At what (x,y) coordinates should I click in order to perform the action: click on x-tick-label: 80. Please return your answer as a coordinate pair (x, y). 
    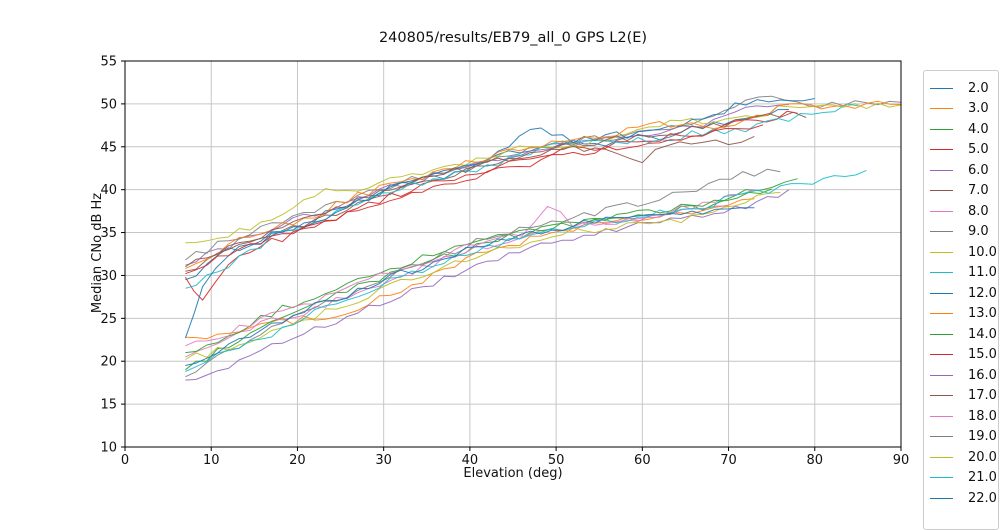
    Looking at the image, I should click on (815, 460).